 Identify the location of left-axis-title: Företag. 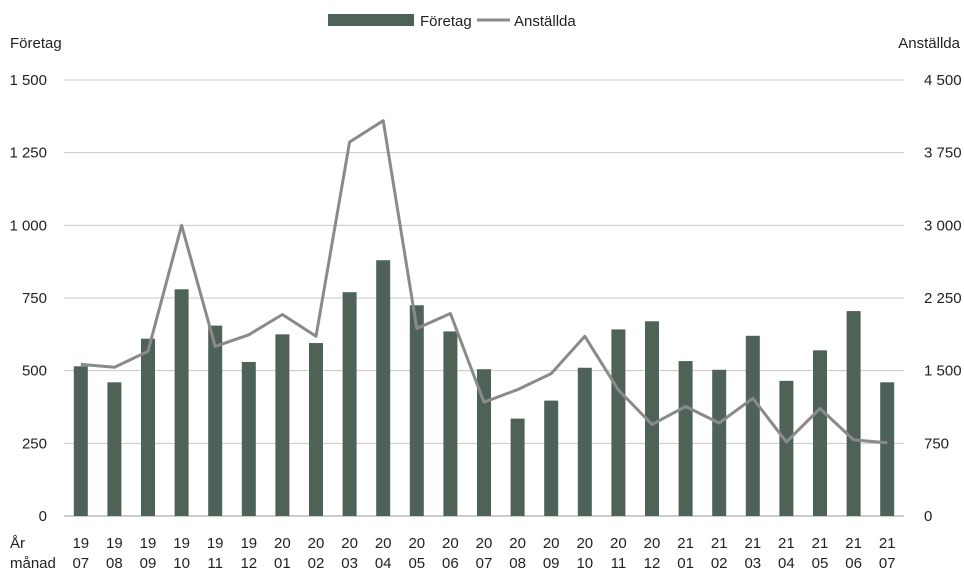
(36, 43).